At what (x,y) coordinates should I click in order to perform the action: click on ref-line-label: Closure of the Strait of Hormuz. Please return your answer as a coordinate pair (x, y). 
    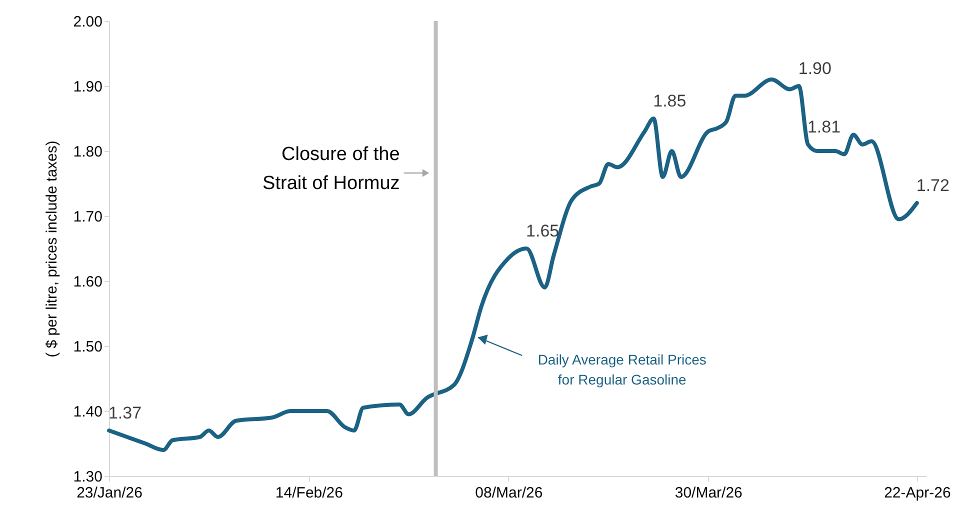
    Looking at the image, I should click on (331, 169).